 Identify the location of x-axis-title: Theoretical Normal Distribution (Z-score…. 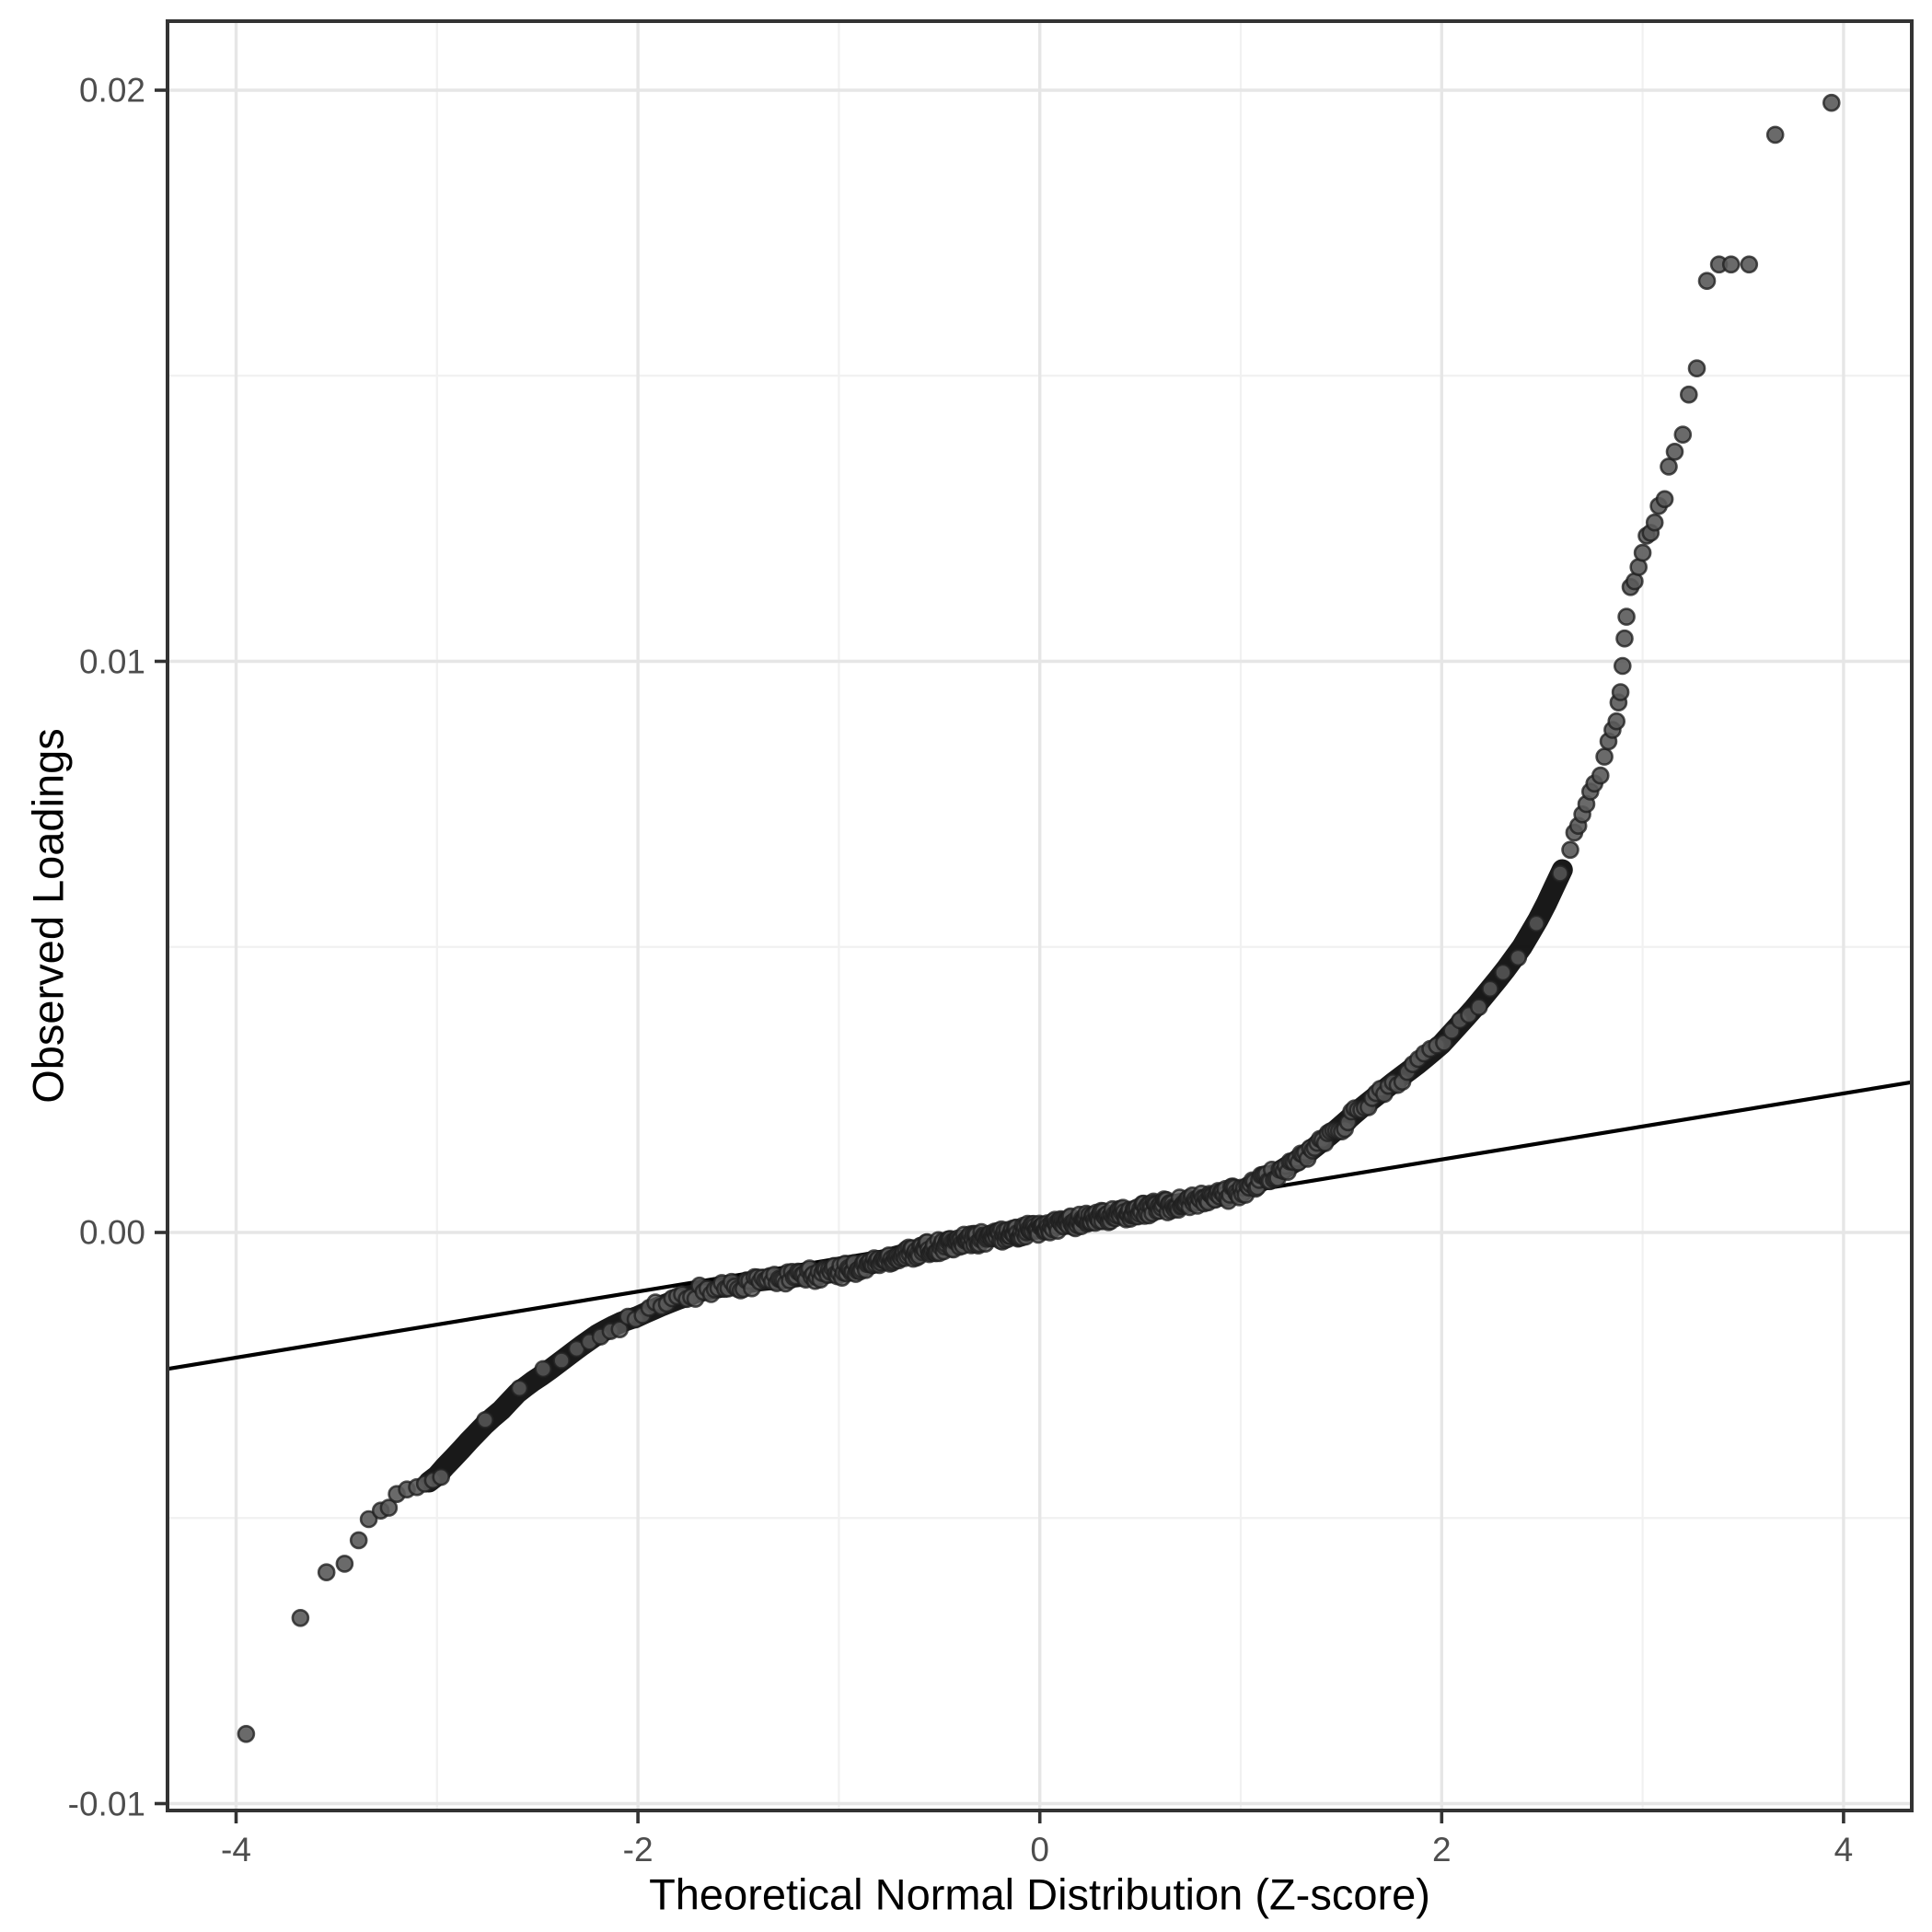
(1039, 1894).